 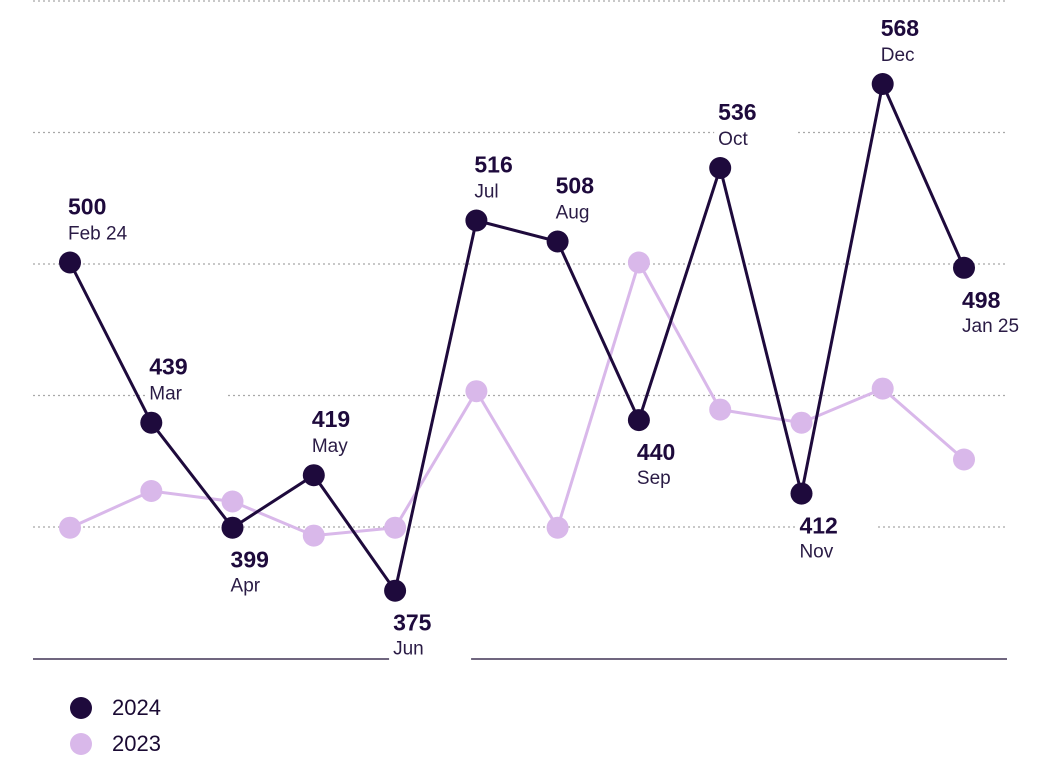 What do you see at coordinates (816, 552) in the screenshot?
I see `category-label: Nov` at bounding box center [816, 552].